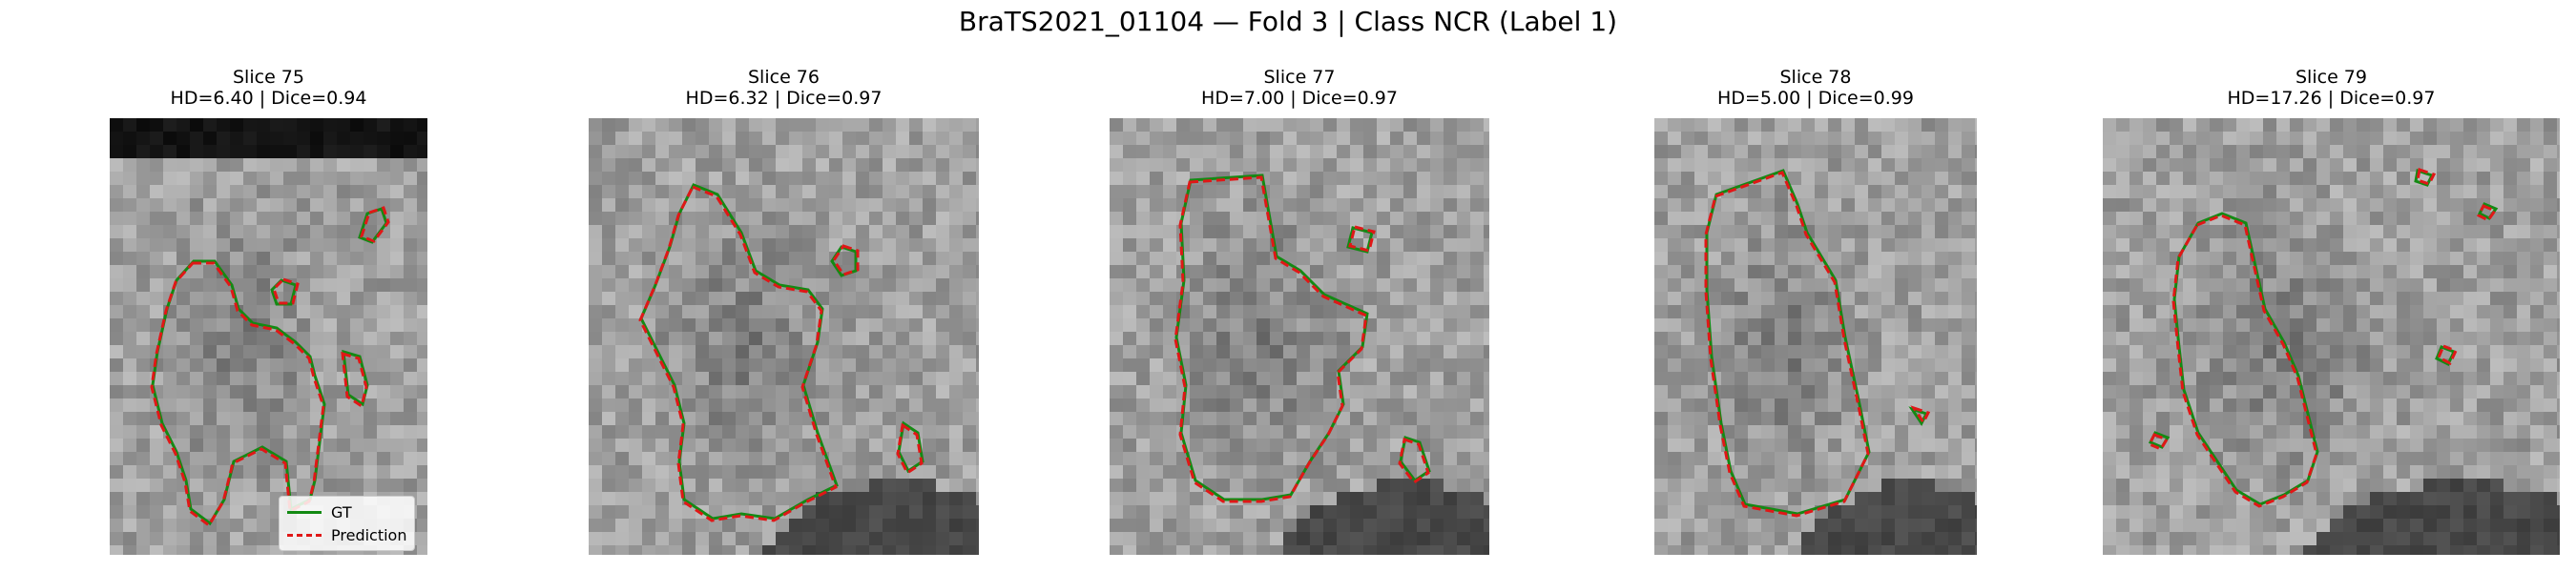 Image resolution: width=2576 pixels, height=572 pixels. What do you see at coordinates (1299, 77) in the screenshot?
I see `panel-slice-label: Slice 77` at bounding box center [1299, 77].